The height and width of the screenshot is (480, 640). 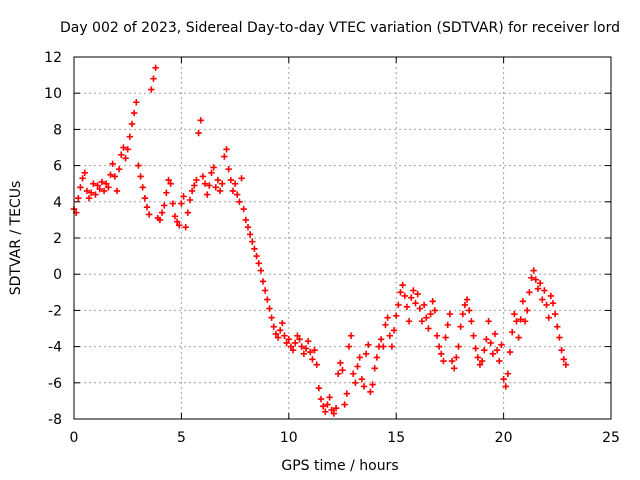 I want to click on y-tick-labels: -8 -6 -4 -2 0 2 4 6 8 10 12, so click(x=53, y=239).